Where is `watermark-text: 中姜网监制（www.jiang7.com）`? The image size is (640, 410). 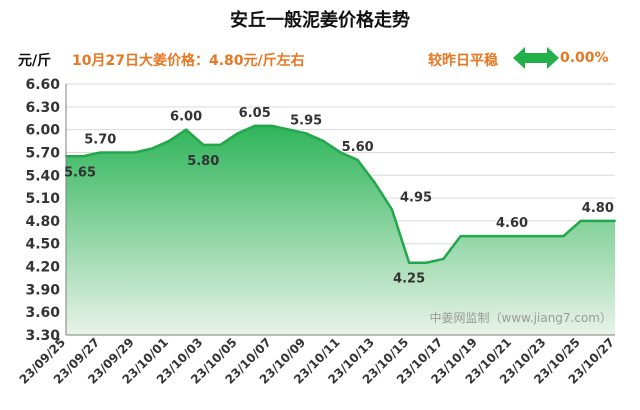 watermark-text: 中姜网监制（www.jiang7.com） is located at coordinates (521, 317).